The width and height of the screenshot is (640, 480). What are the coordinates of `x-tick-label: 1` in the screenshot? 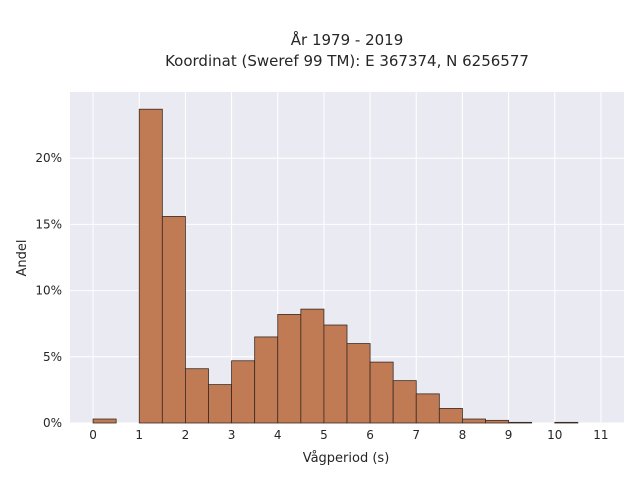 It's located at (139, 435).